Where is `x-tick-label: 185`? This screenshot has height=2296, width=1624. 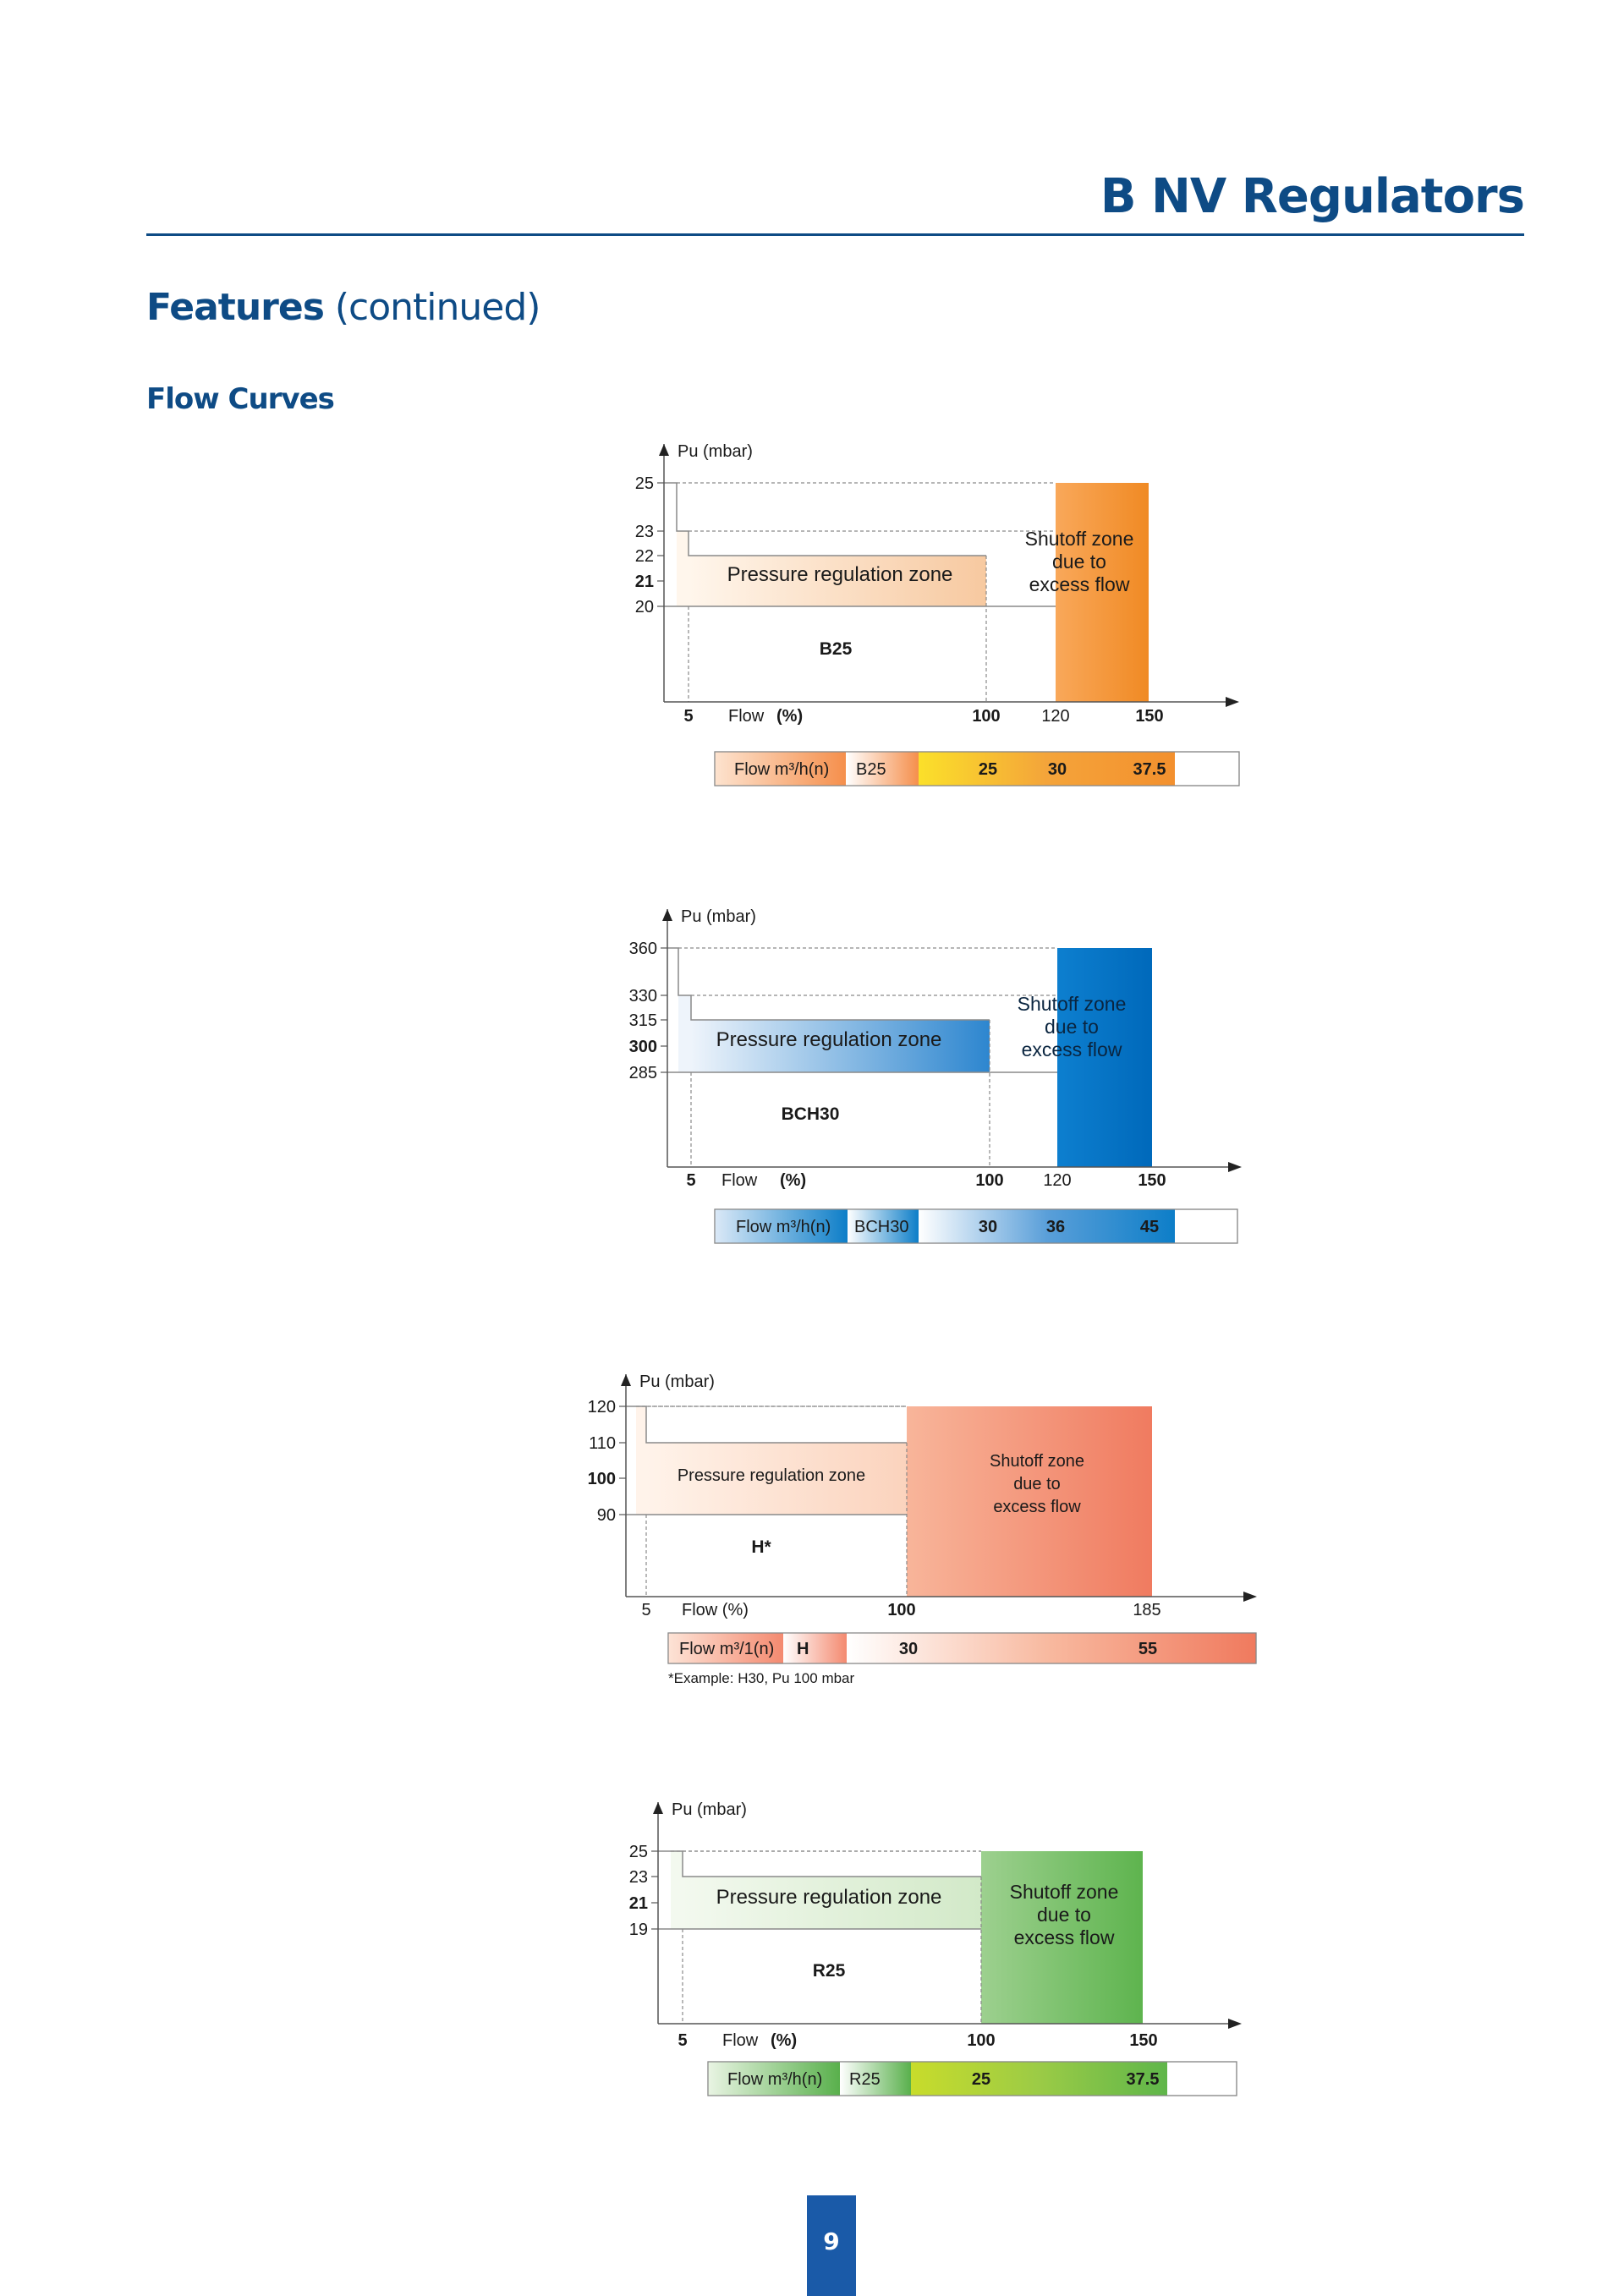 x-tick-label: 185 is located at coordinates (1146, 1610).